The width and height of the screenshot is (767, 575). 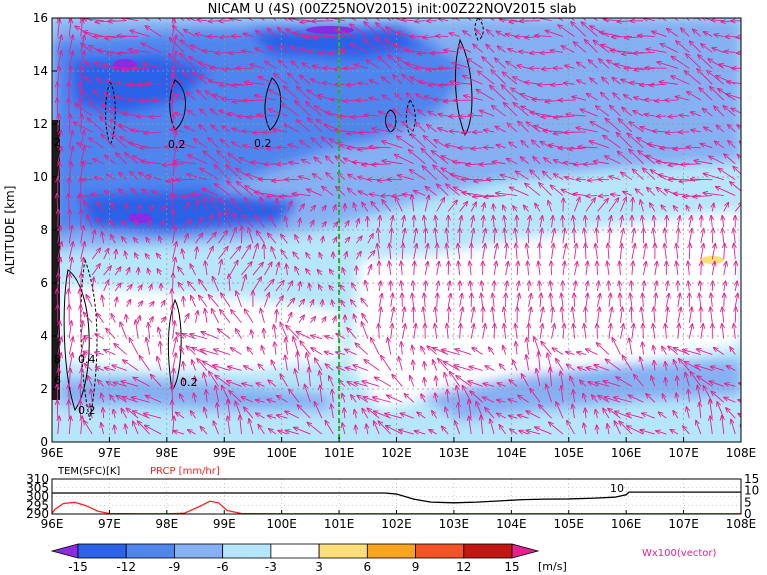 What do you see at coordinates (293, 567) in the screenshot?
I see `colorbar-tick-labels: -15 -12 -9 -6 -3 3 6 9 12 15` at bounding box center [293, 567].